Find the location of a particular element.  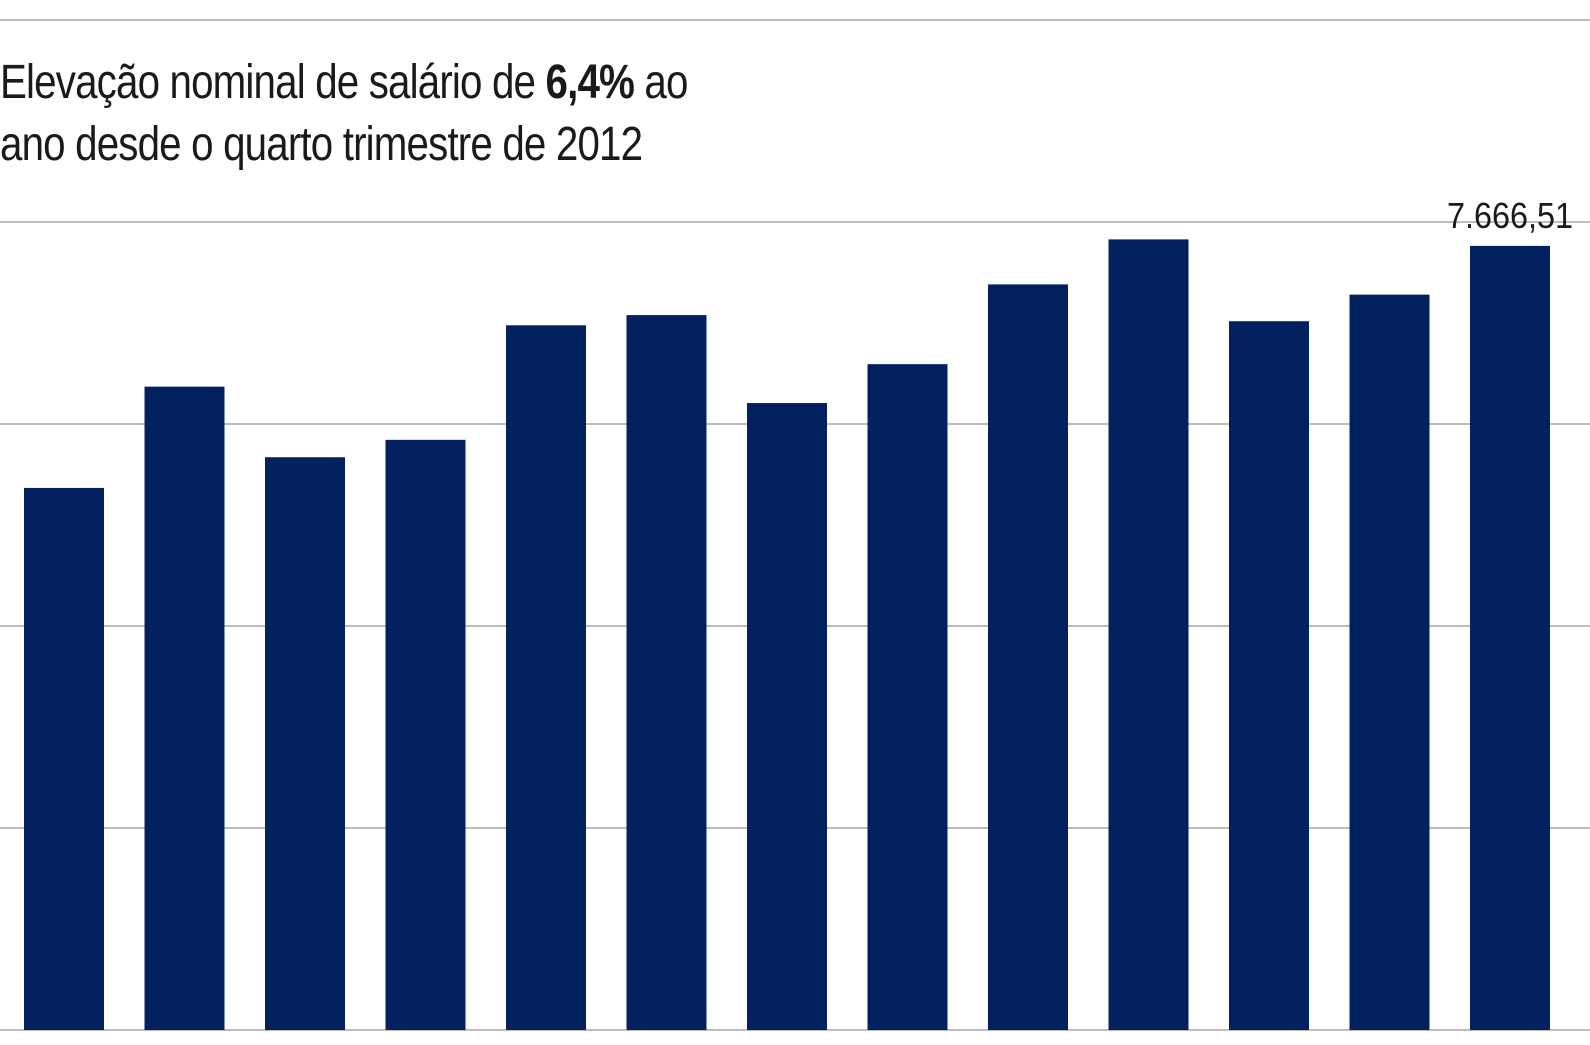

top-divider is located at coordinates (795, 20).